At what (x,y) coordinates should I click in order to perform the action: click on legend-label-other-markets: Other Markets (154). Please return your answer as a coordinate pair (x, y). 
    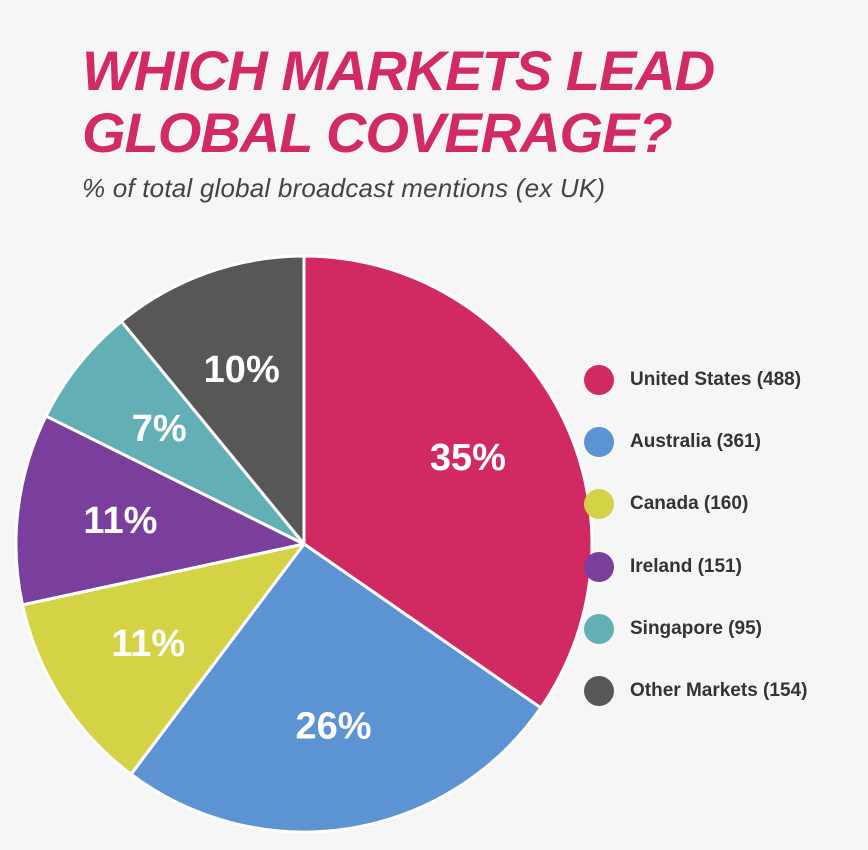
    Looking at the image, I should click on (719, 691).